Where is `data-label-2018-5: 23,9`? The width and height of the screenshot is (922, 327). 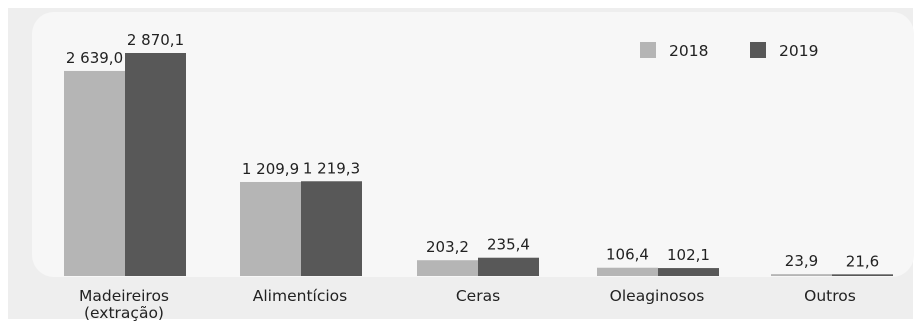 data-label-2018-5: 23,9 is located at coordinates (801, 261).